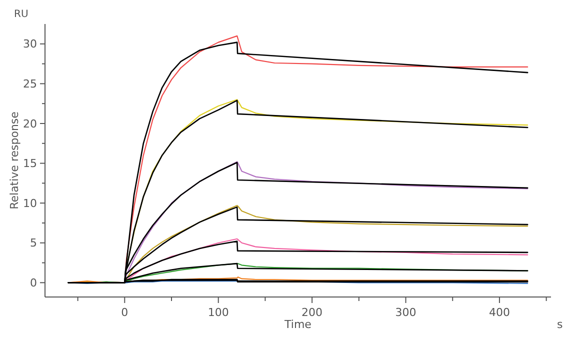 This screenshot has width=569, height=343. Describe the element at coordinates (124, 312) in the screenshot. I see `x-tick-label: 0` at that location.